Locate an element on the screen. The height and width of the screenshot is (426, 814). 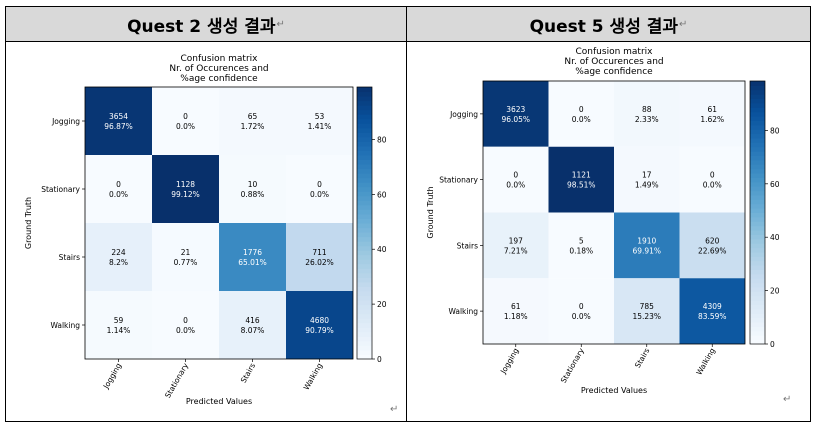
colorbar-tick-label: 60 is located at coordinates (382, 194).